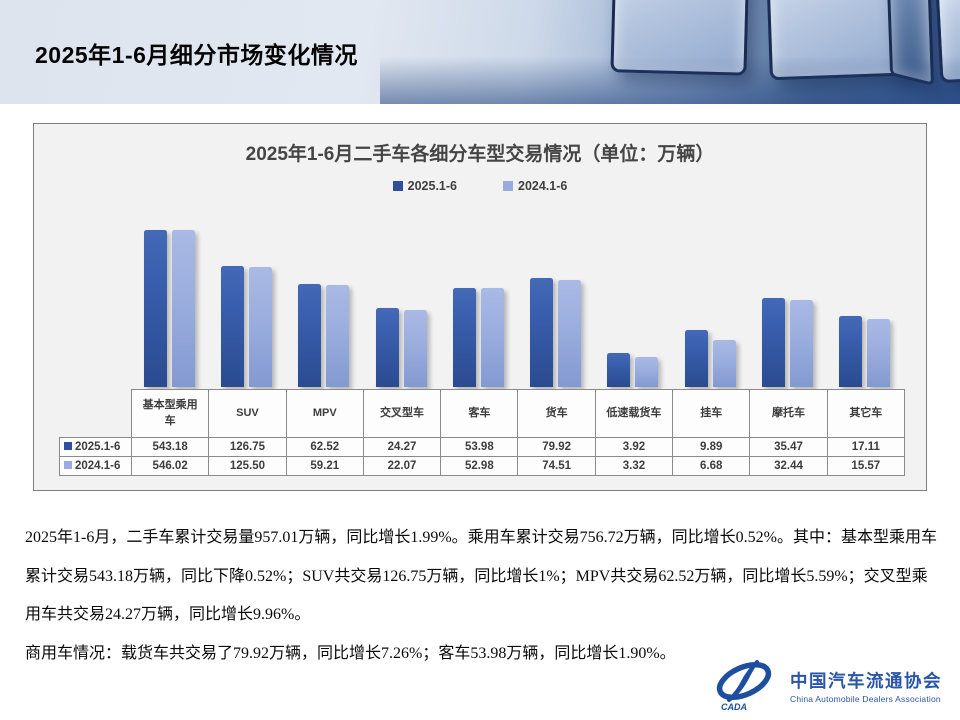 This screenshot has height=720, width=960. Describe the element at coordinates (788, 466) in the screenshot. I see `value-cell: 32.44` at that location.